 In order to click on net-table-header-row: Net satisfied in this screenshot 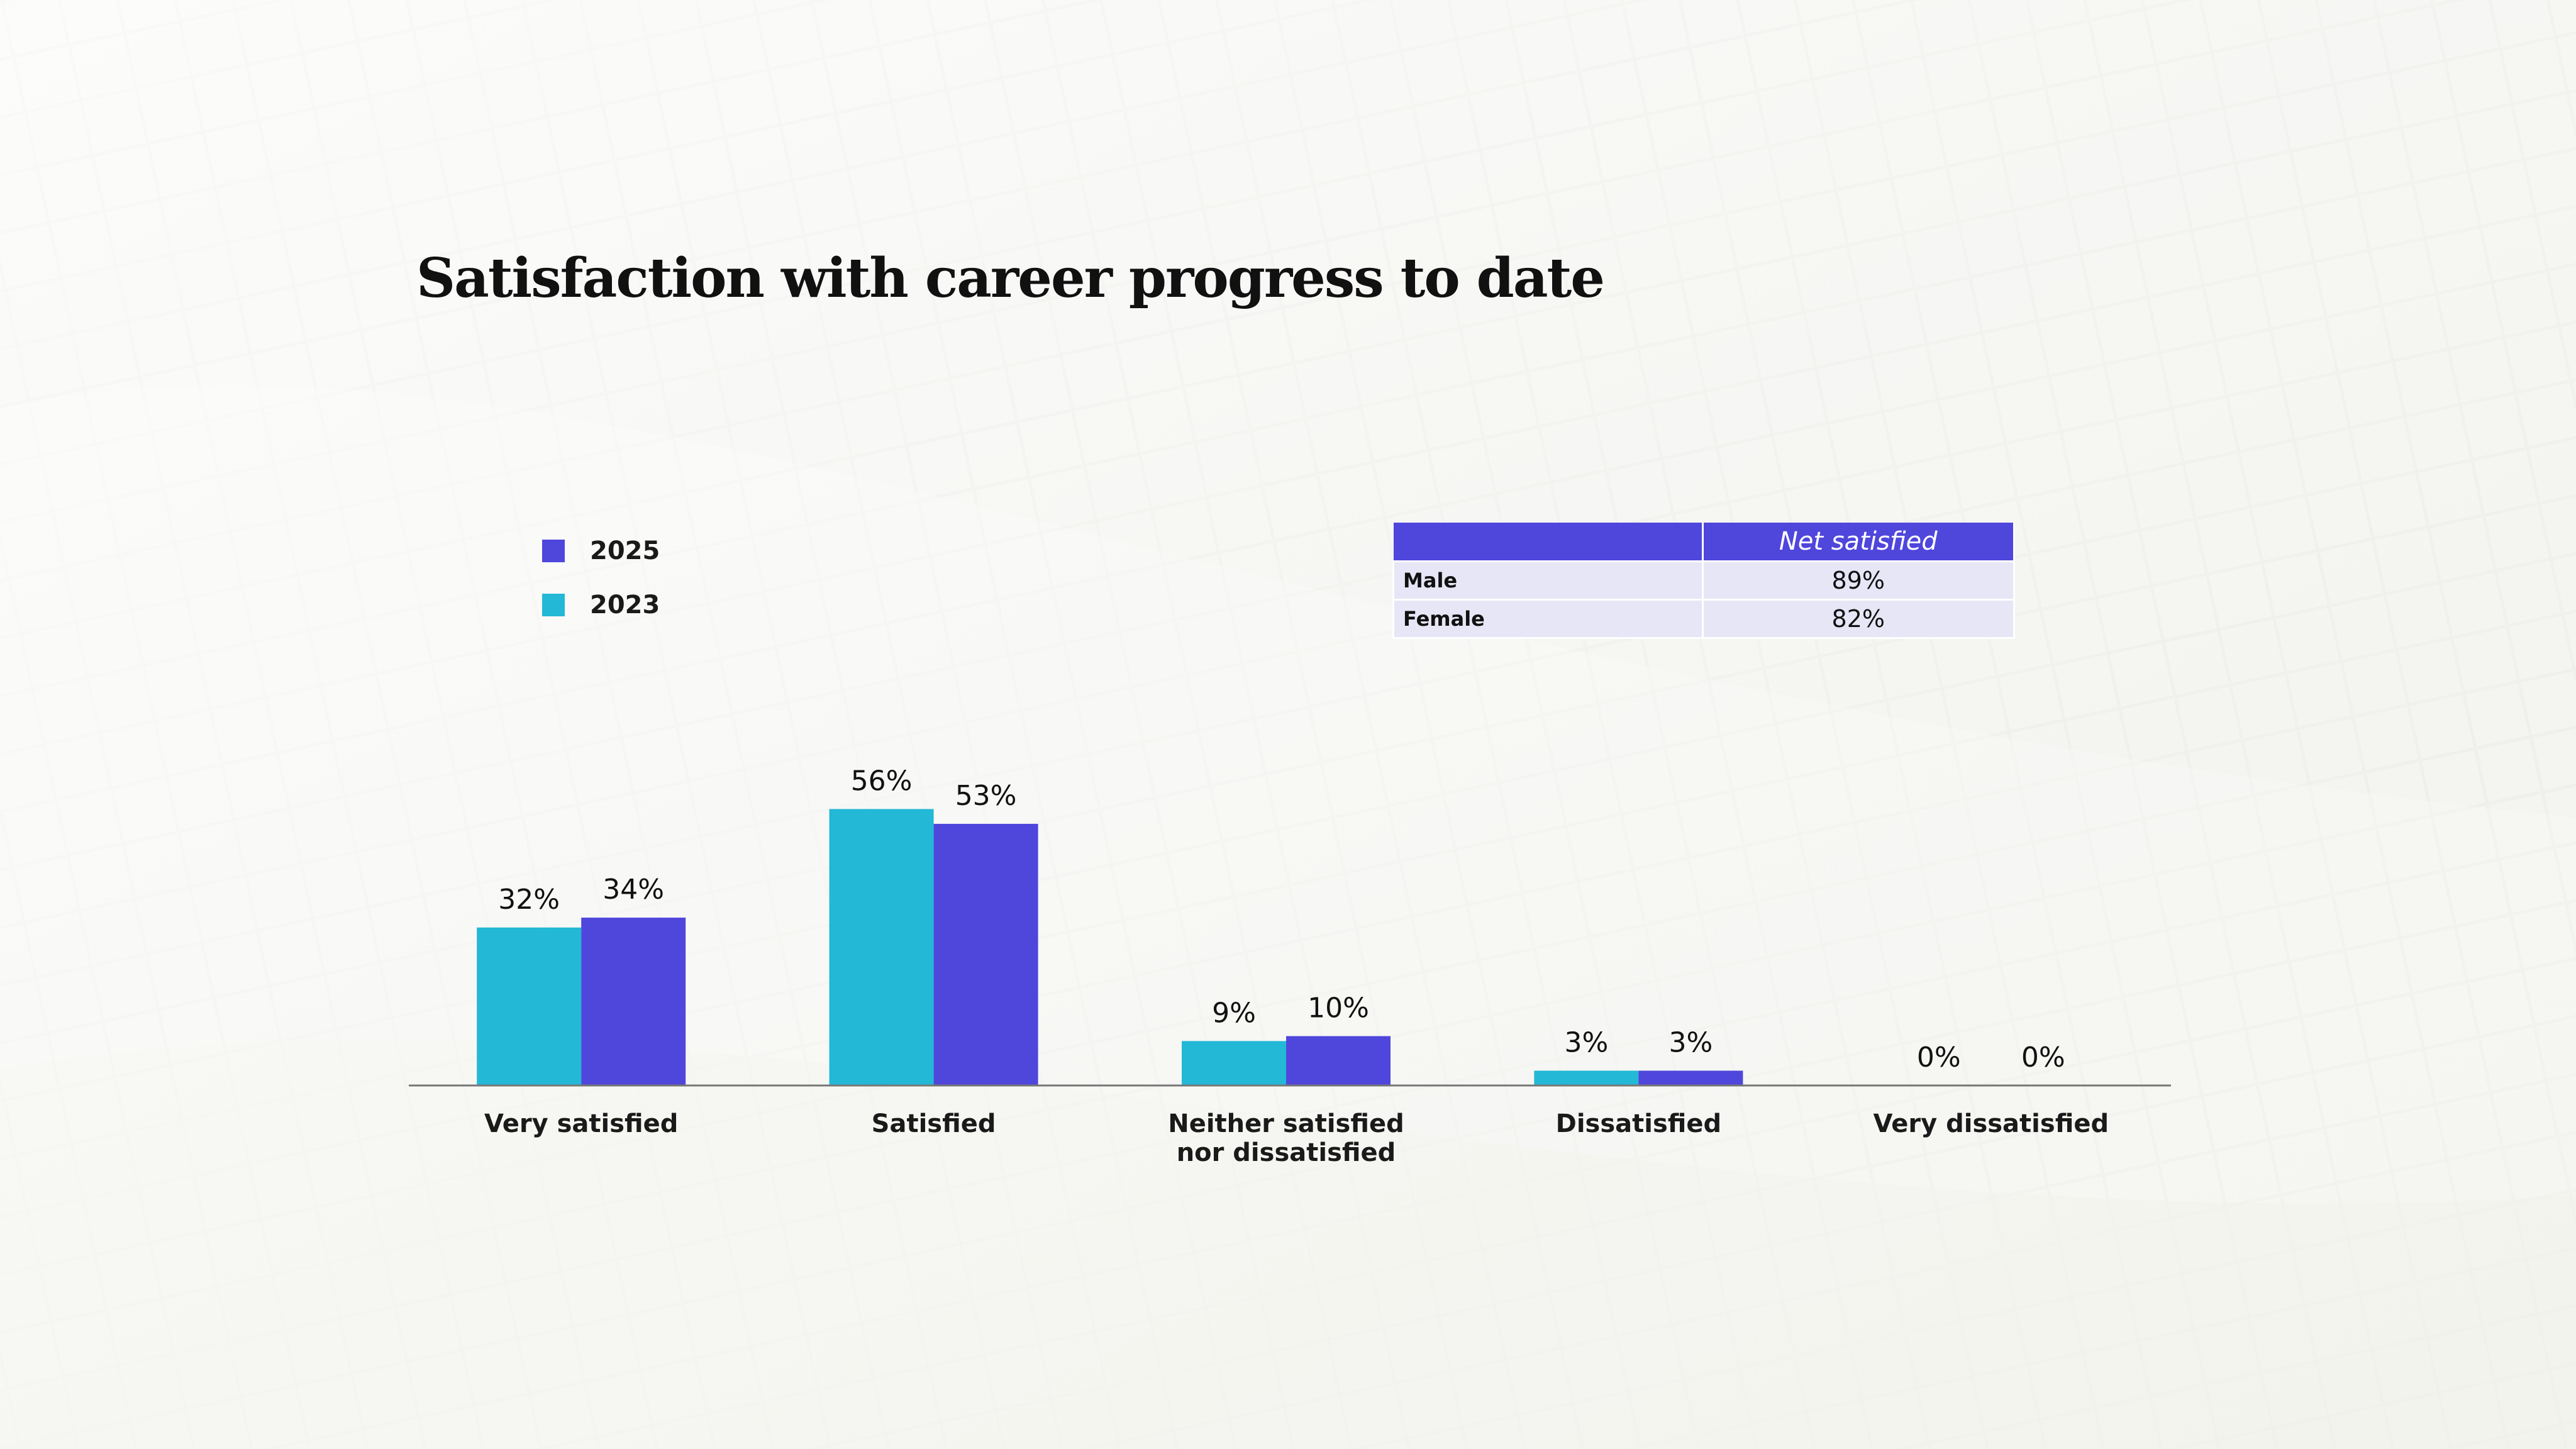, I will do `click(1704, 542)`.